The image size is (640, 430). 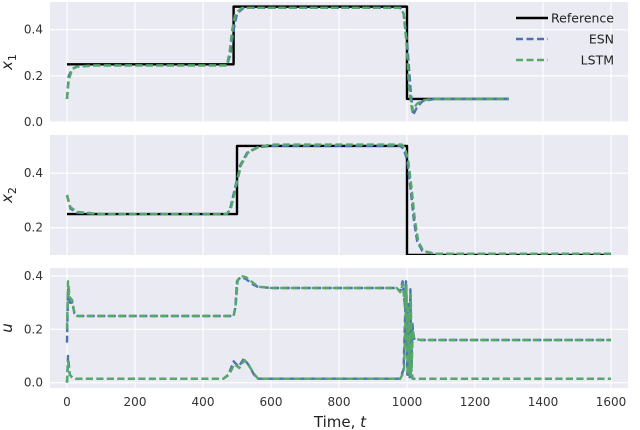 What do you see at coordinates (601, 39) in the screenshot?
I see `legend-label: ESN` at bounding box center [601, 39].